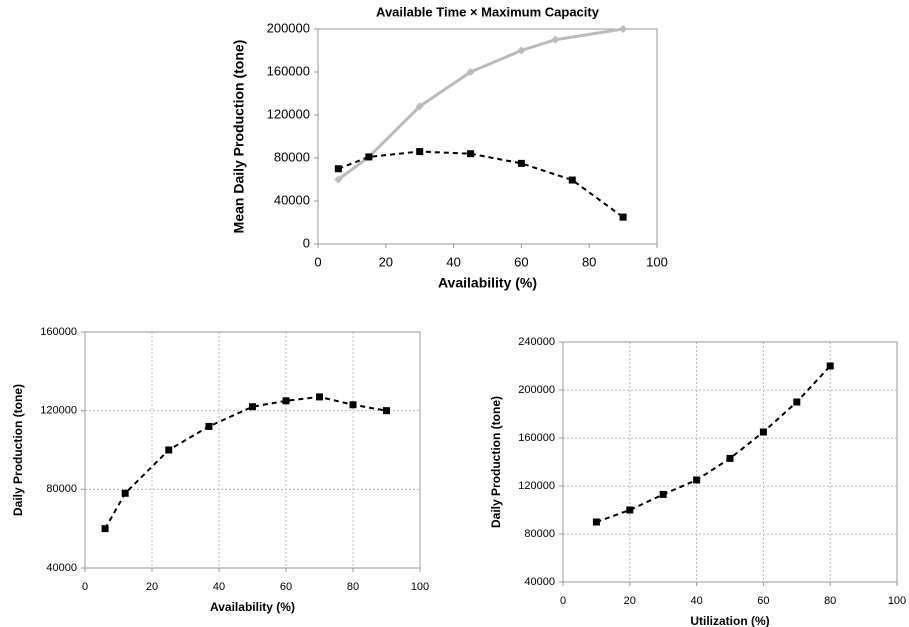 The height and width of the screenshot is (627, 909). Describe the element at coordinates (729, 620) in the screenshot. I see `x-axis-label: Utilization (%)` at that location.